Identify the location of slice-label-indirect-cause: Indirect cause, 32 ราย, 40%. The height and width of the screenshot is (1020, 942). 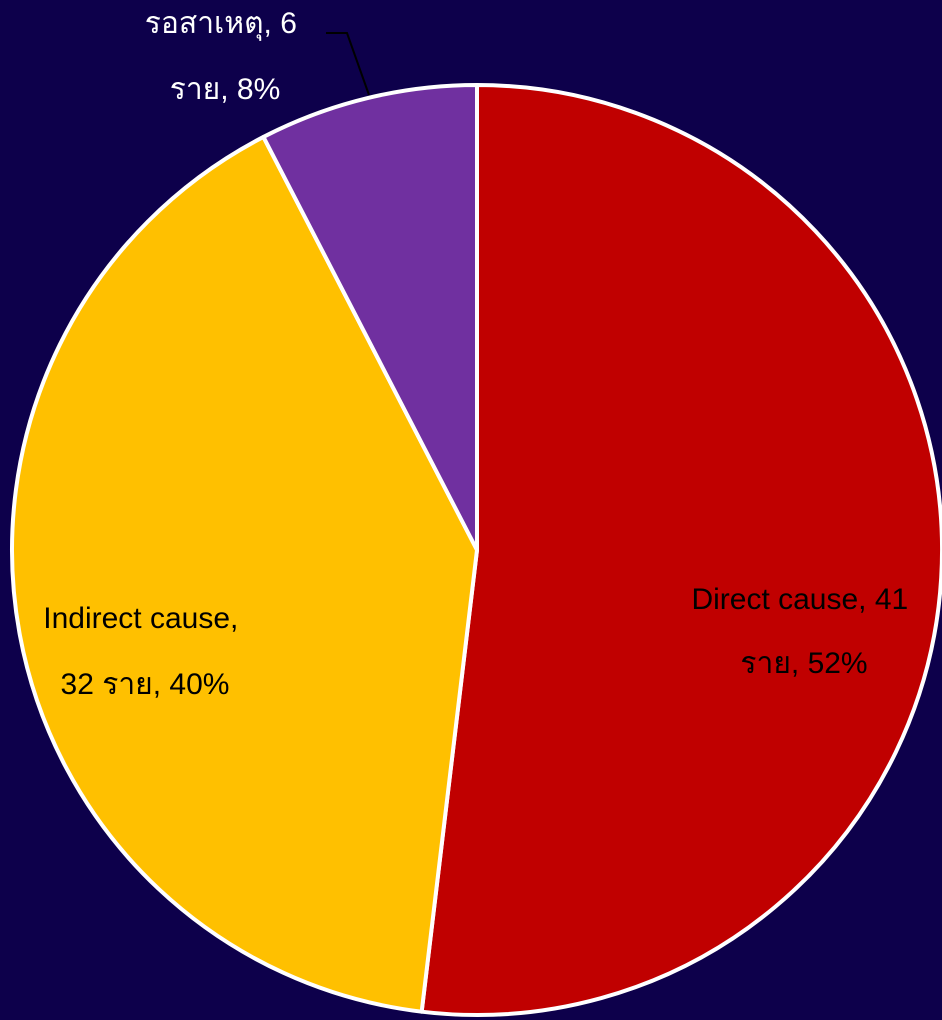
(144, 651).